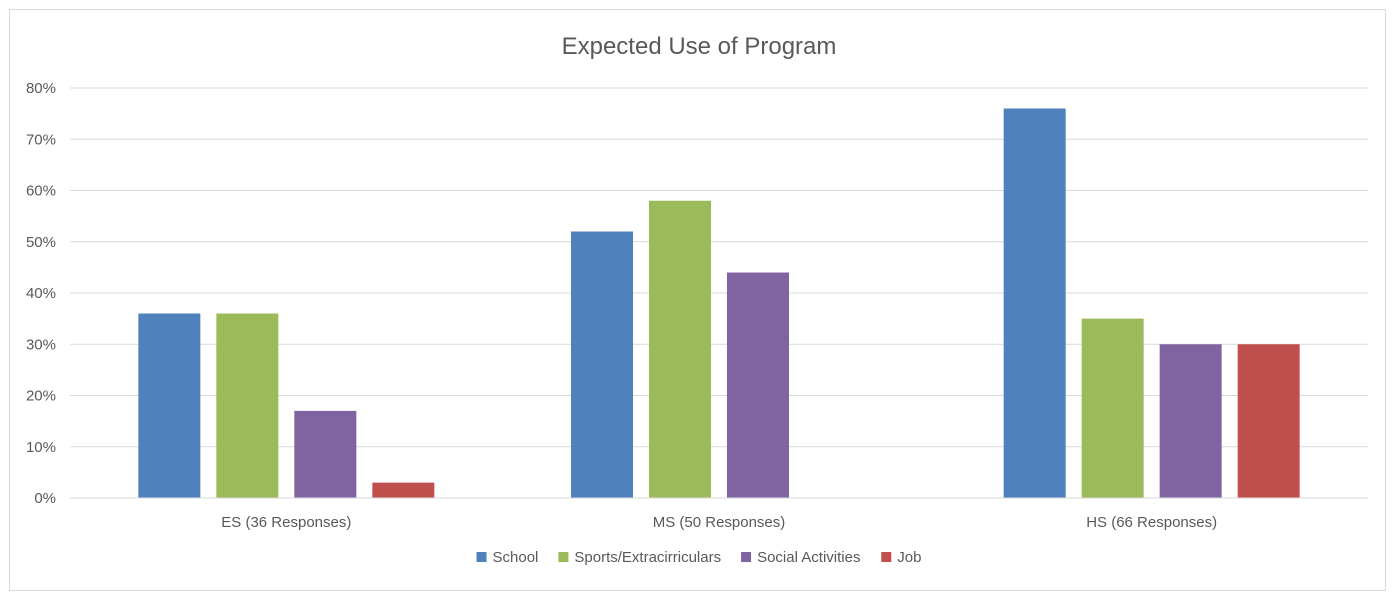  I want to click on legend-label: Social Activities, so click(808, 557).